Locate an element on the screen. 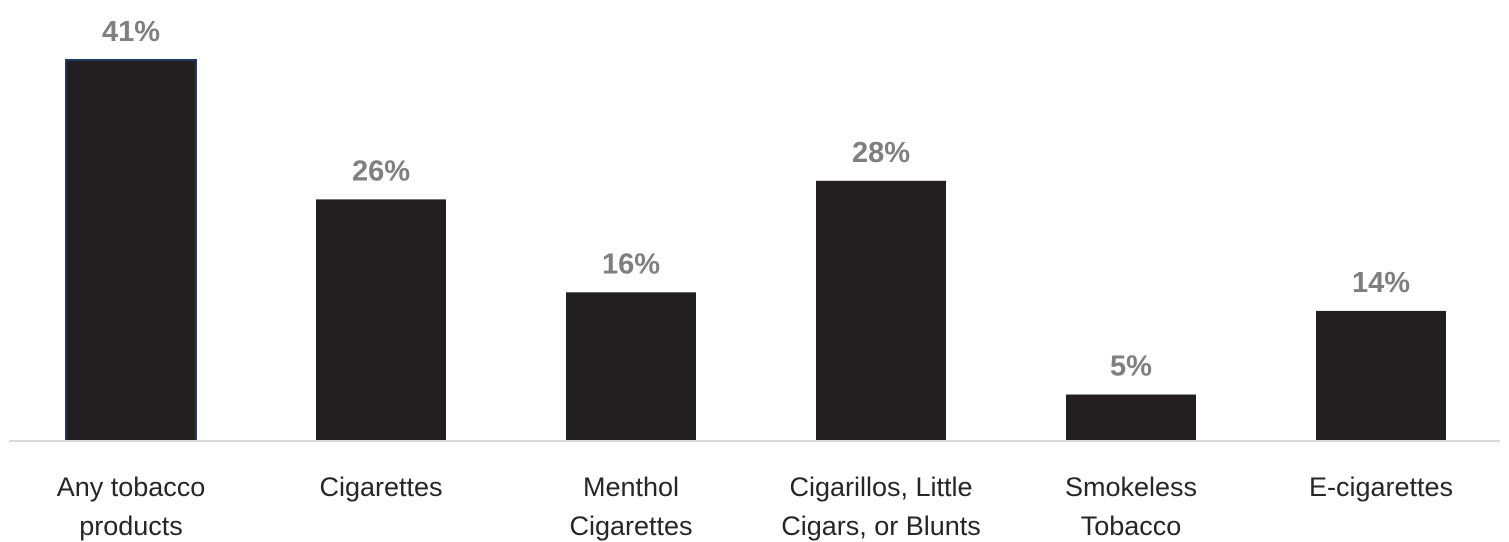 Image resolution: width=1509 pixels, height=542 pixels. data-label-1: 26% is located at coordinates (381, 171).